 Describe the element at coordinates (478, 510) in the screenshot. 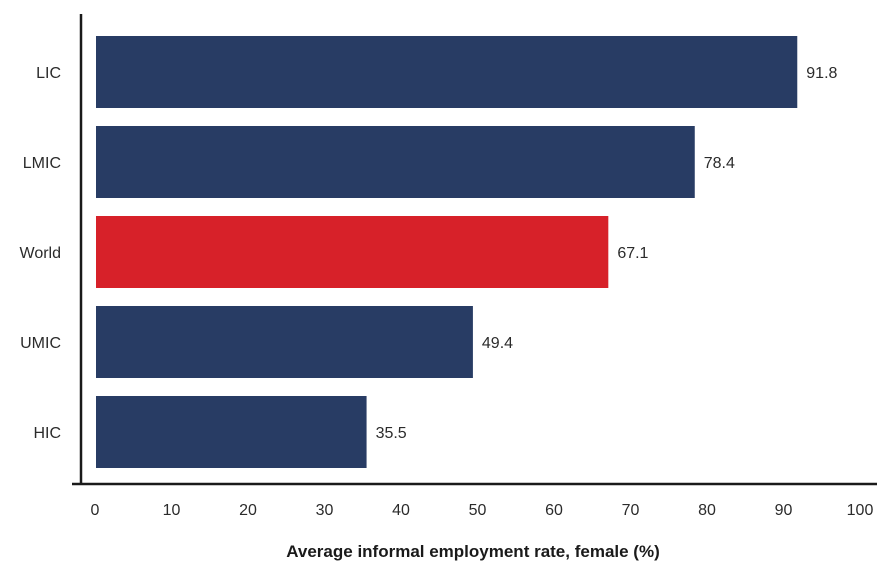

I see `x-tick-label-50: 50` at that location.